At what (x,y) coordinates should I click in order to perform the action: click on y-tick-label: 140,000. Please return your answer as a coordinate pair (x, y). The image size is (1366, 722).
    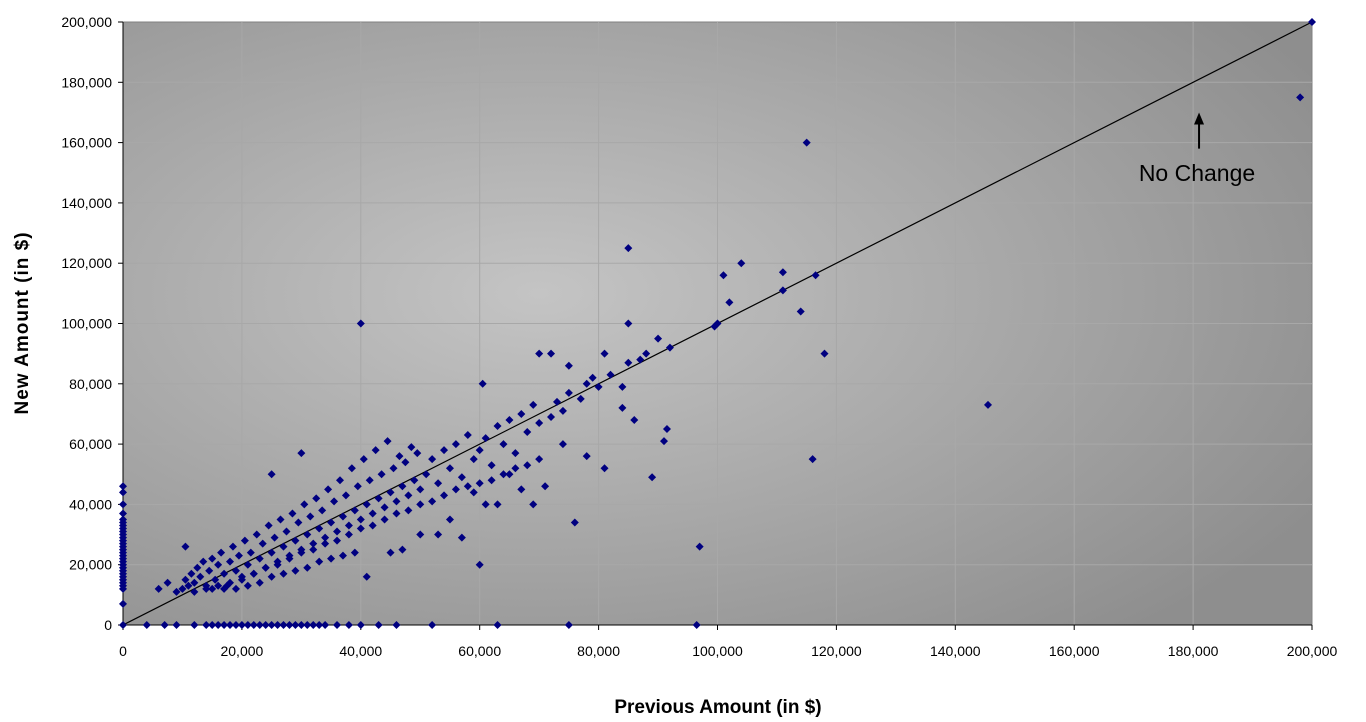
    Looking at the image, I should click on (86, 203).